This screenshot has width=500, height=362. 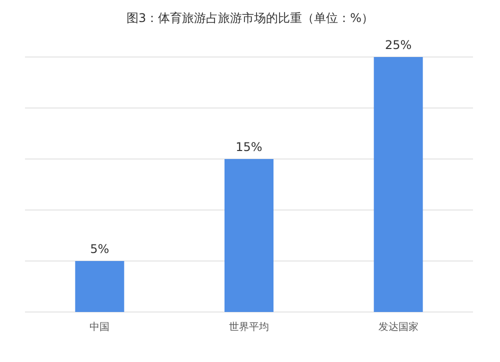 I want to click on data-label: 5%, so click(x=100, y=249).